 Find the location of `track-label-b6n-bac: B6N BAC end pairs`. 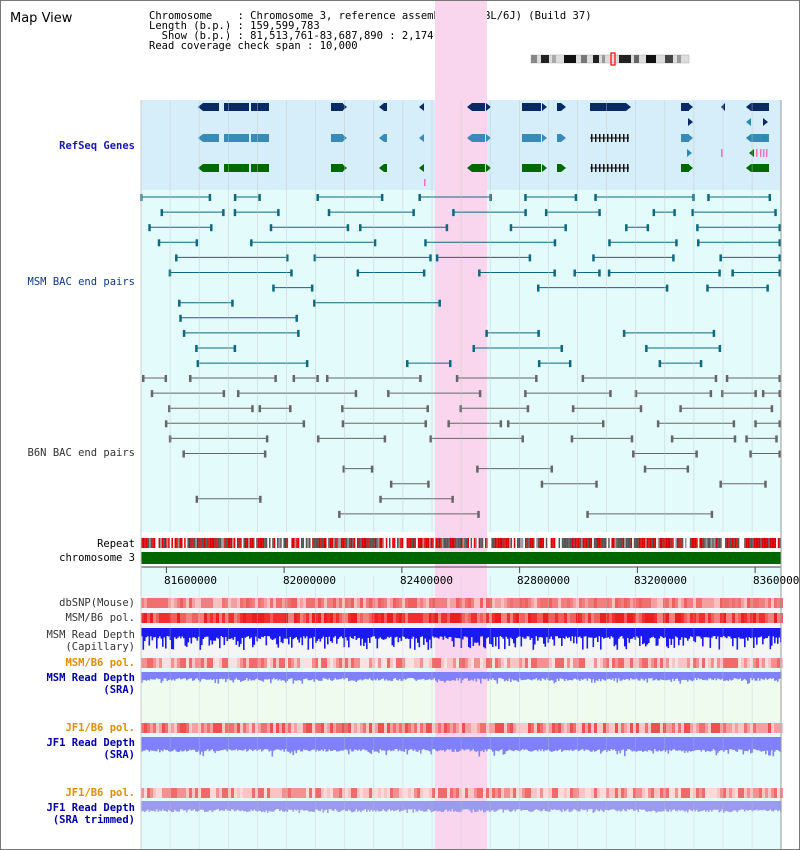

track-label-b6n-bac: B6N BAC end pairs is located at coordinates (81, 453).